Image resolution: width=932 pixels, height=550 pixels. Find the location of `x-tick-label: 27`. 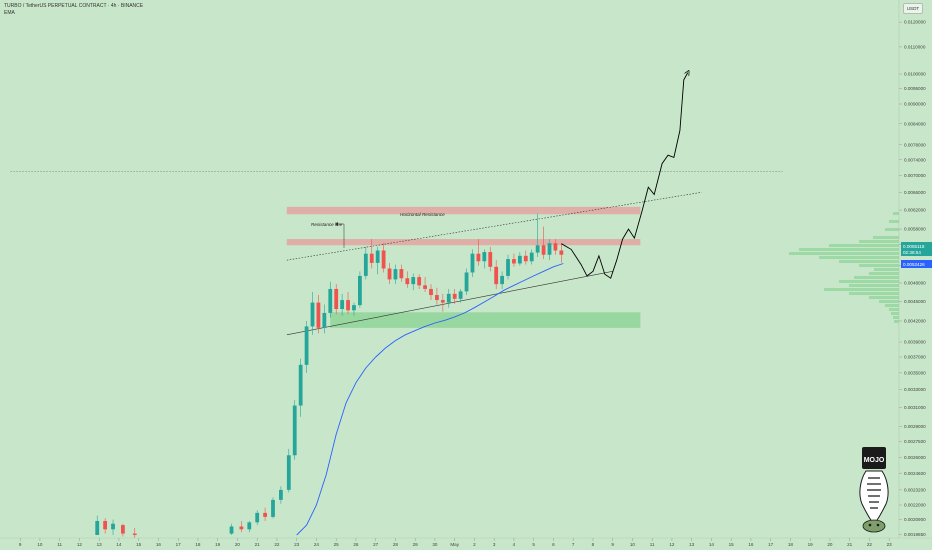

x-tick-label: 27 is located at coordinates (376, 544).